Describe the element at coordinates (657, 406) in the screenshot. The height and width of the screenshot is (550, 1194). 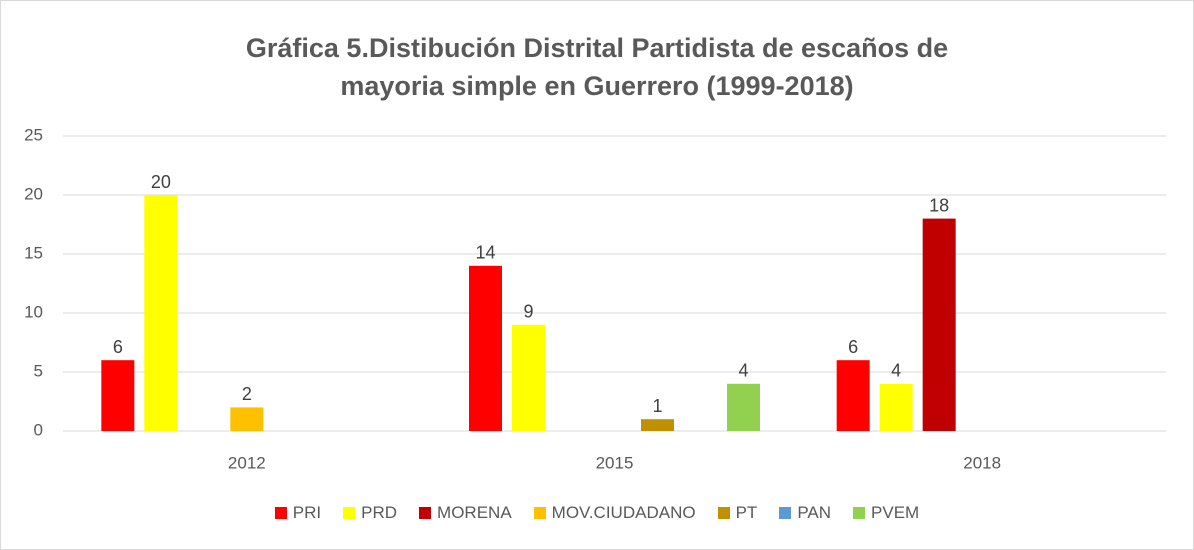
I see `data-label: 1` at that location.